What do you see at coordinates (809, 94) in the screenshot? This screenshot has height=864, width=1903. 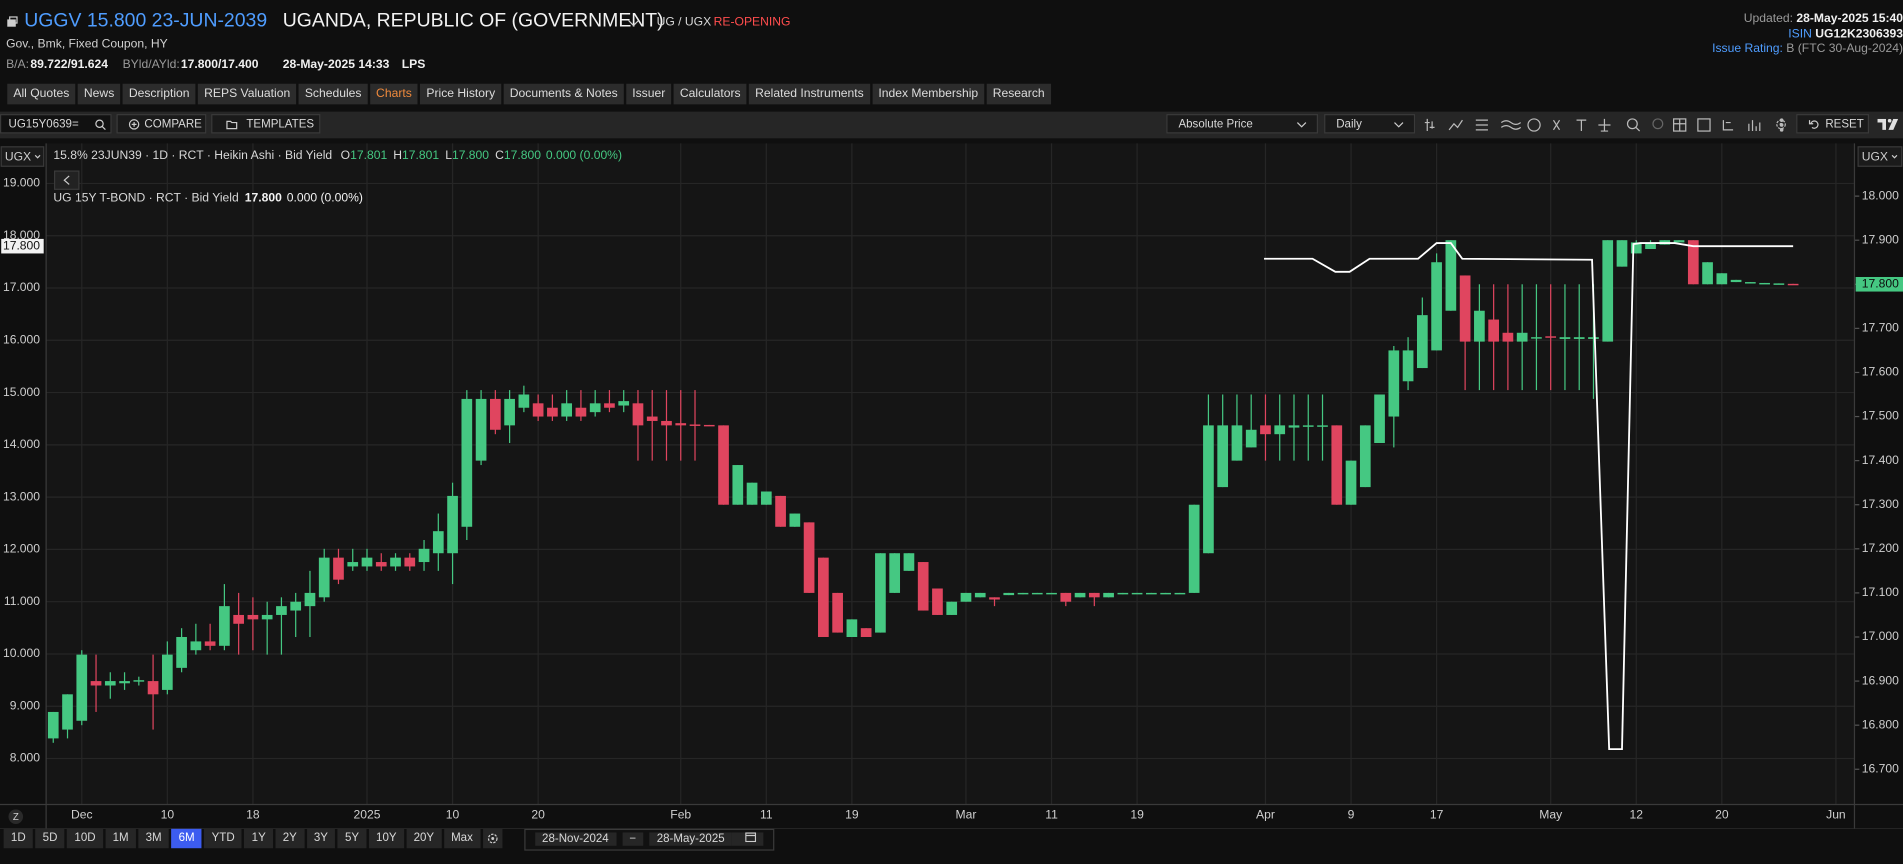 I see `tab: Related Instruments` at bounding box center [809, 94].